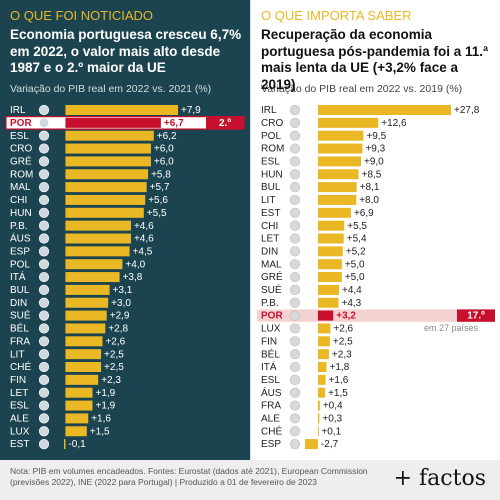 This screenshot has height=500, width=500. I want to click on category-label: ALE, so click(19, 419).